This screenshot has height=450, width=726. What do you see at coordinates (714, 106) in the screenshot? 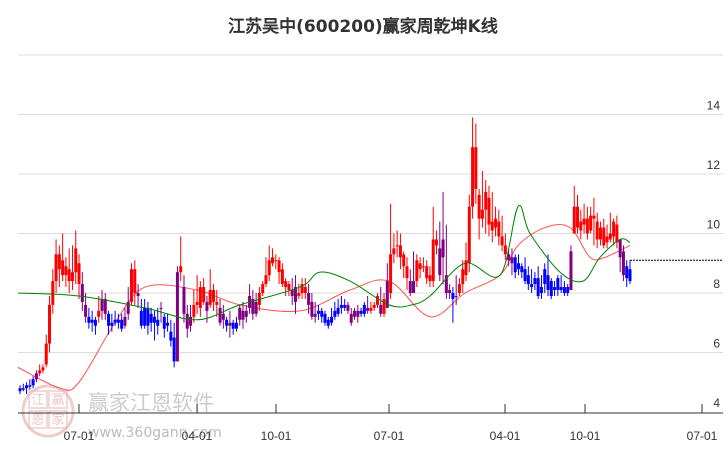
I see `y-tick-label: 14` at bounding box center [714, 106].